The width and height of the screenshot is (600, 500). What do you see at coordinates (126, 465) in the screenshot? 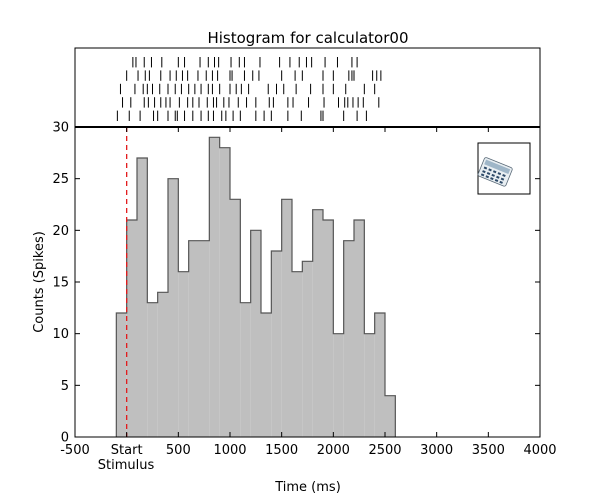
I see `stimulus-label: Stimulus` at bounding box center [126, 465].